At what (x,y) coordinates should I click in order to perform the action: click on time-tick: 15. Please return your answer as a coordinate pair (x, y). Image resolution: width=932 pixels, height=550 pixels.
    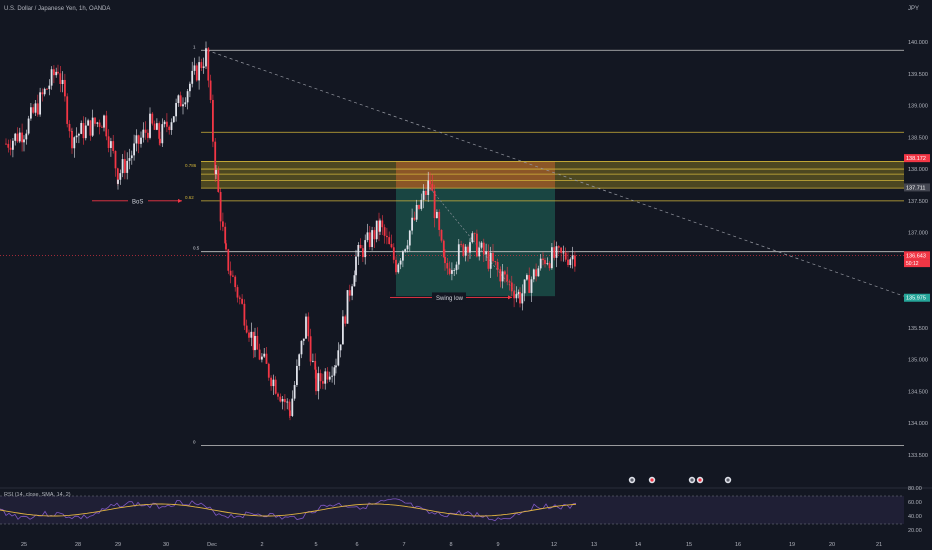
    Looking at the image, I should click on (689, 545).